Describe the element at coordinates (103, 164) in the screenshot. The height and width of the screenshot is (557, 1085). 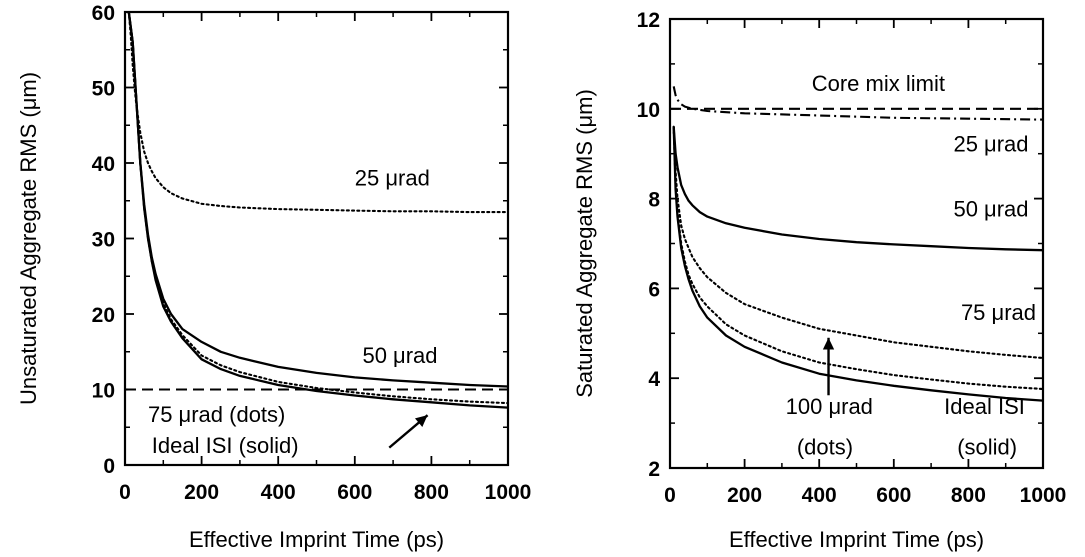
I see `y-tick-label: 40` at that location.